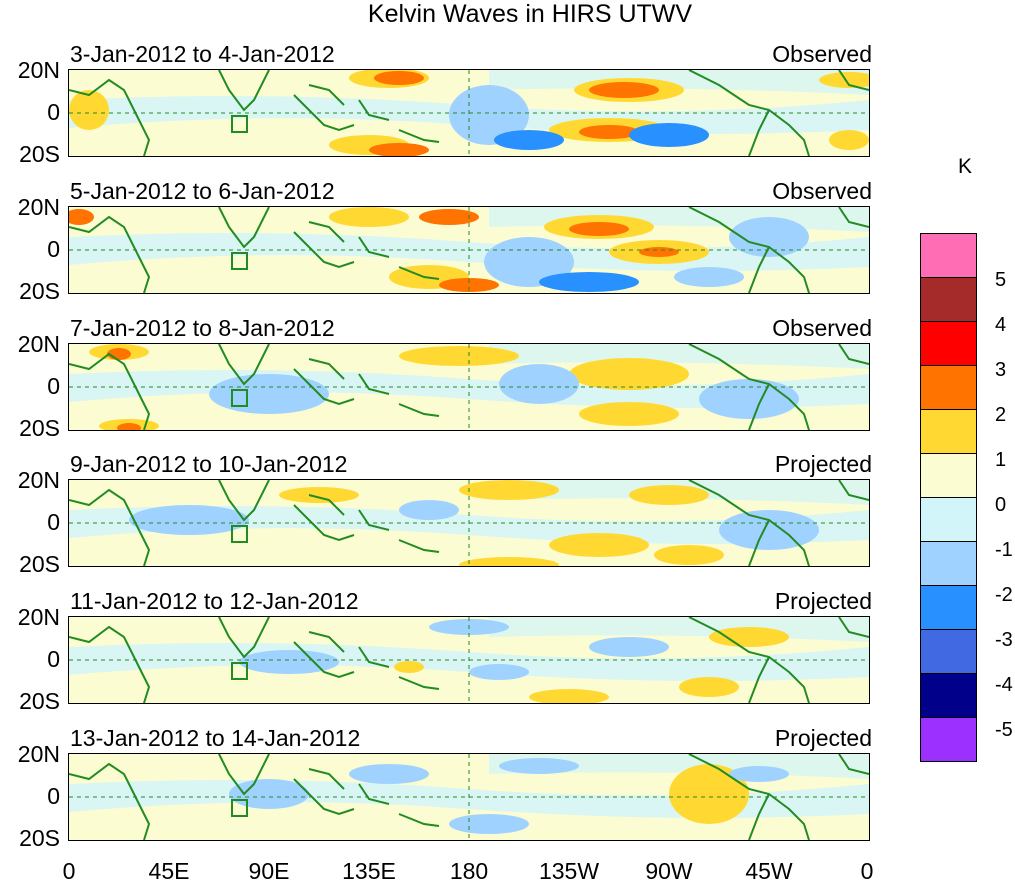 The width and height of the screenshot is (1015, 887). Describe the element at coordinates (1004, 595) in the screenshot. I see `colorbar-label: -2` at that location.